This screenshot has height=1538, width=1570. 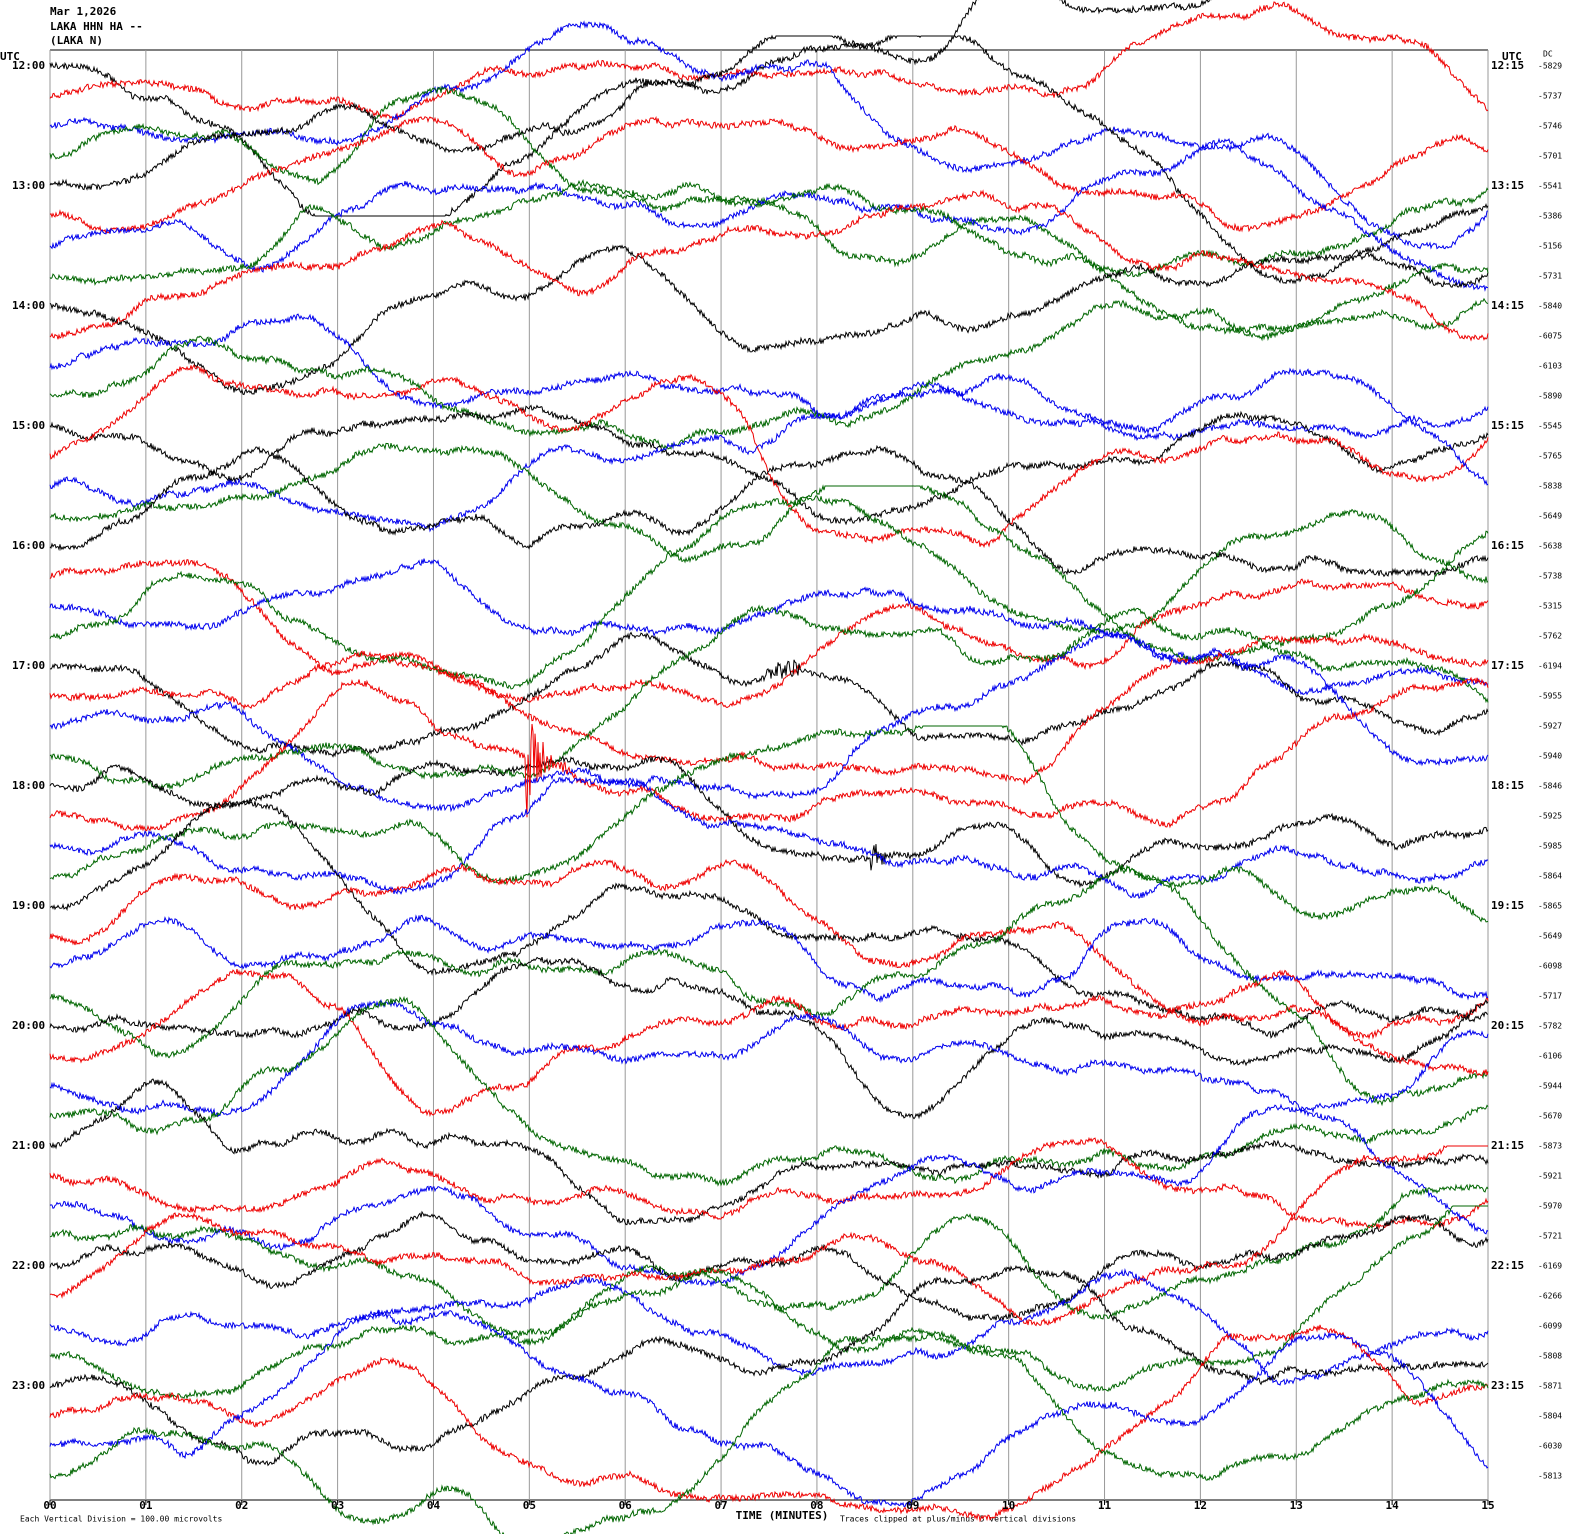 What do you see at coordinates (28, 185) in the screenshot?
I see `left-time: 13:00` at bounding box center [28, 185].